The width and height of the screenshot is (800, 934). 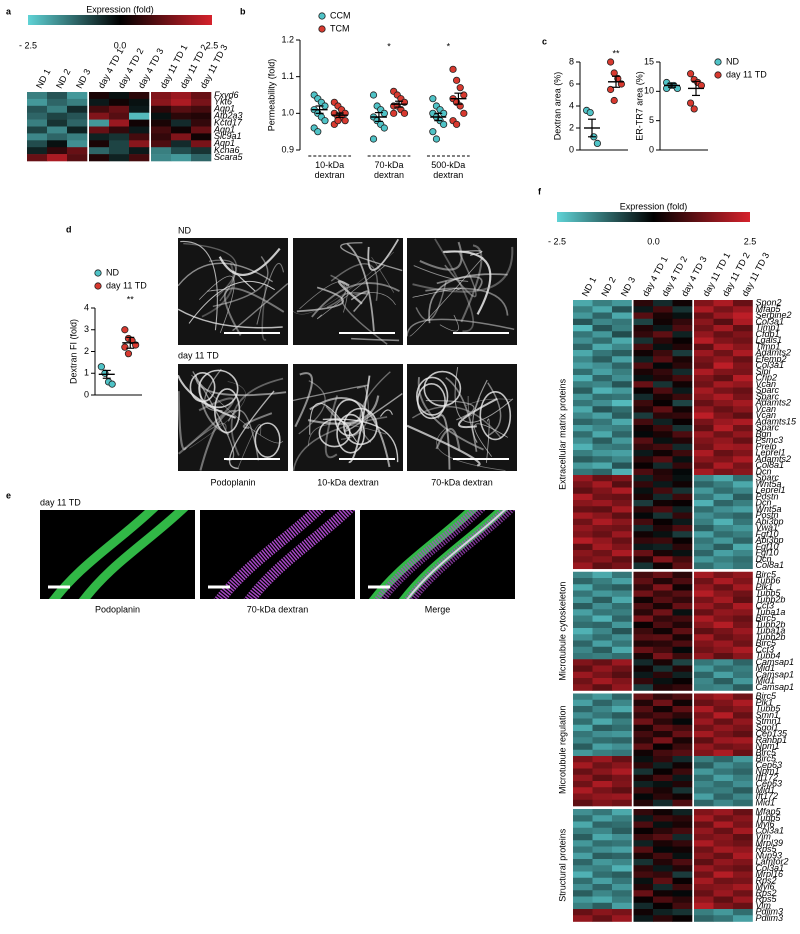 What do you see at coordinates (769, 784) in the screenshot?
I see `row-label: Cep63` at bounding box center [769, 784].